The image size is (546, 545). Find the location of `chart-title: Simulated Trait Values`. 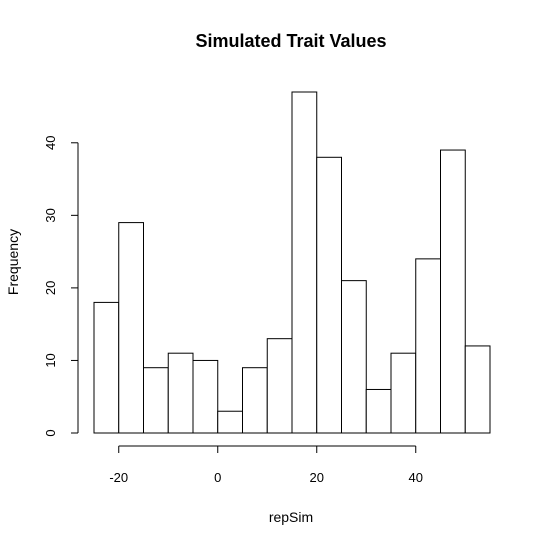

chart-title: Simulated Trait Values is located at coordinates (290, 41).